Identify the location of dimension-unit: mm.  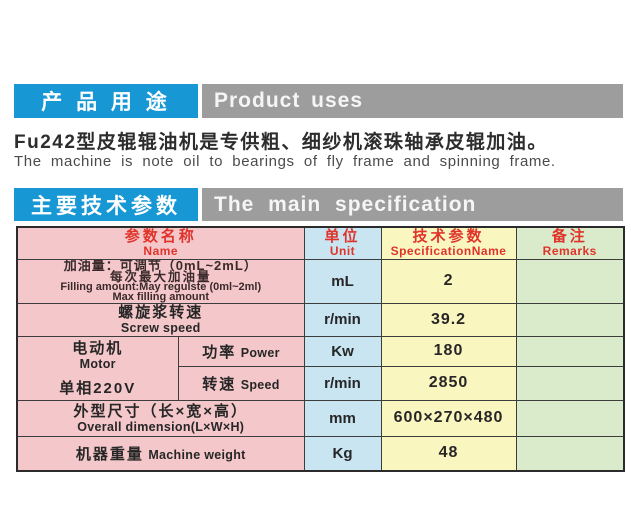
(342, 418).